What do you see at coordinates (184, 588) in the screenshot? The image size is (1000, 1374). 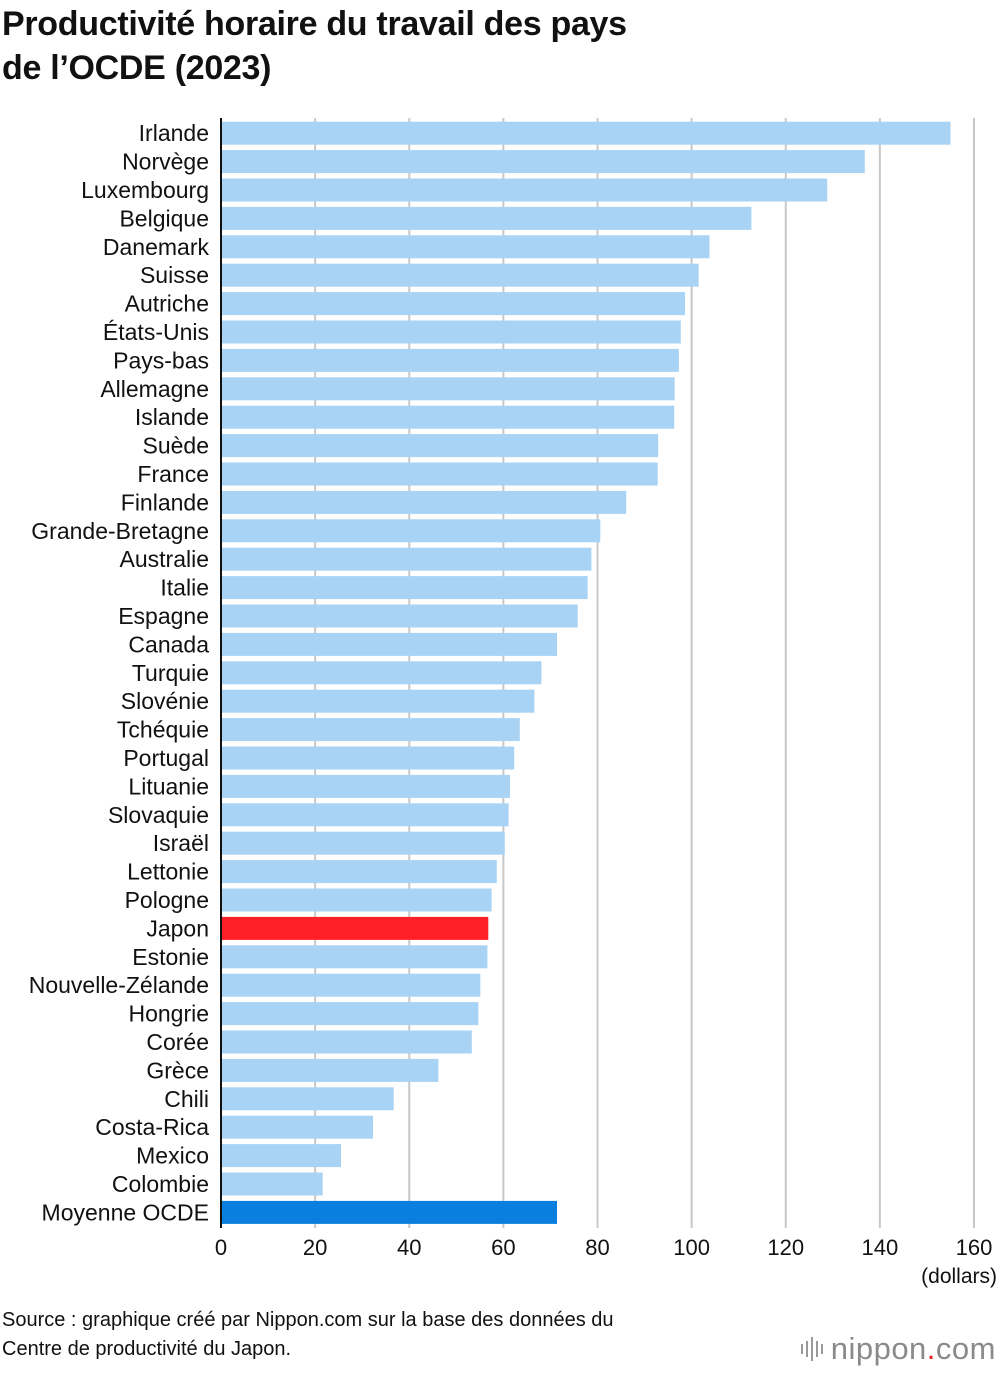 I see `category-label: Italie` at bounding box center [184, 588].